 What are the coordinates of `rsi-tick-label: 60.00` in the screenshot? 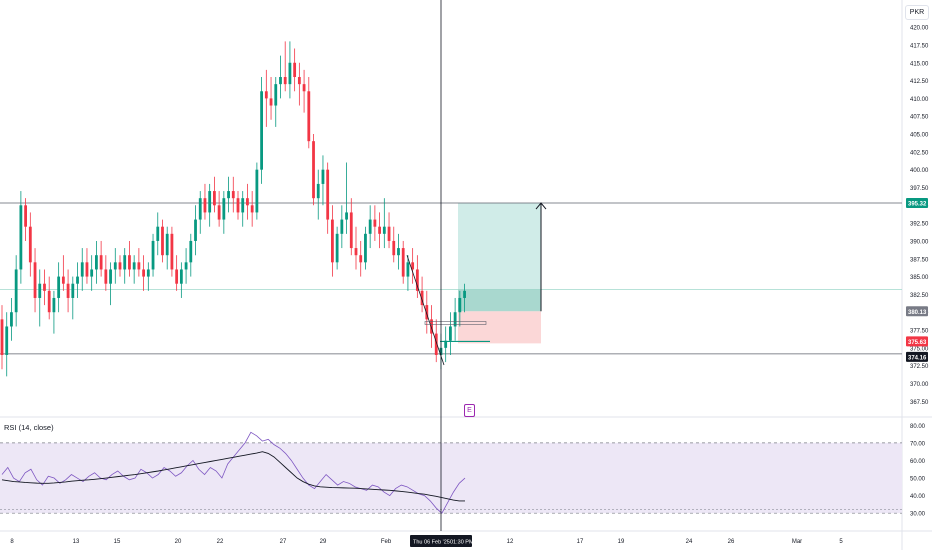 It's located at (918, 462).